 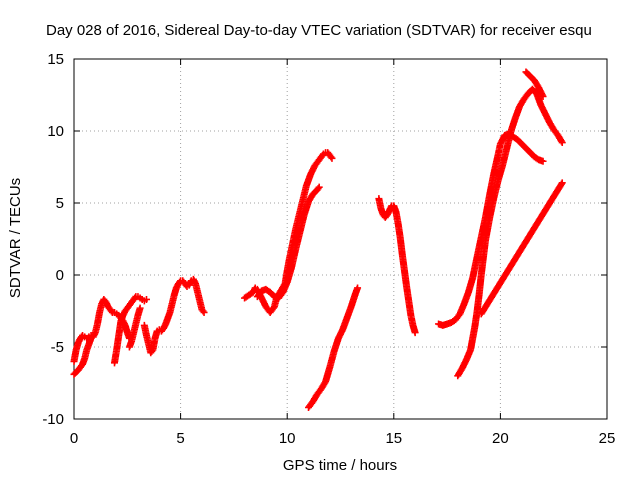 I want to click on y-tick-label: -5, so click(x=57, y=347).